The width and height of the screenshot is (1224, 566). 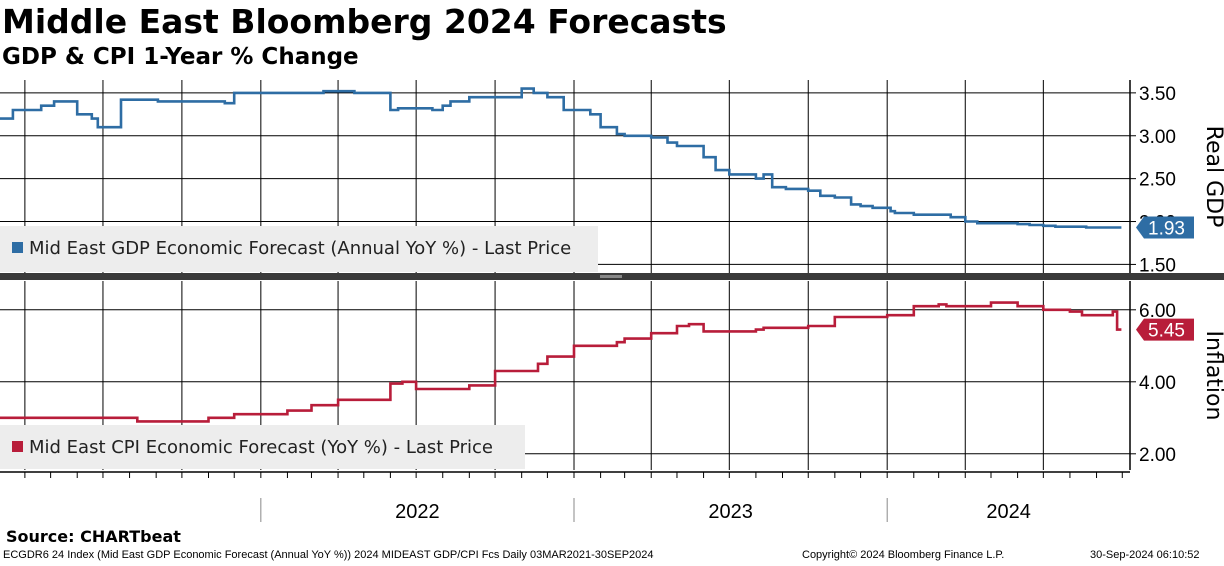 I want to click on axis-title: Real GDP, so click(x=1212, y=177).